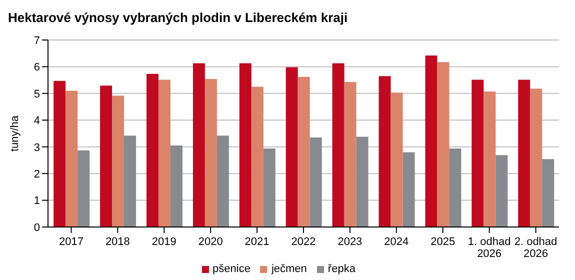  Describe the element at coordinates (489, 248) in the screenshot. I see `x-tick-label: 1. odhad 2026` at that location.